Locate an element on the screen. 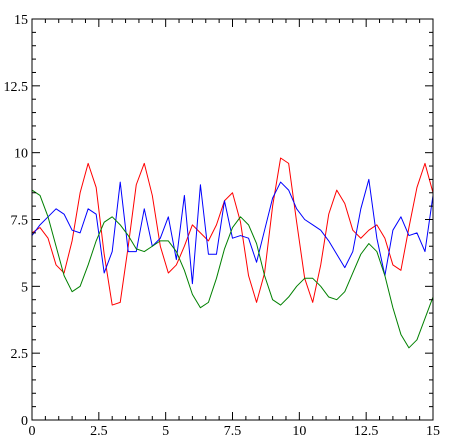 This screenshot has width=450, height=439. x-tick-label: 15 is located at coordinates (433, 431).